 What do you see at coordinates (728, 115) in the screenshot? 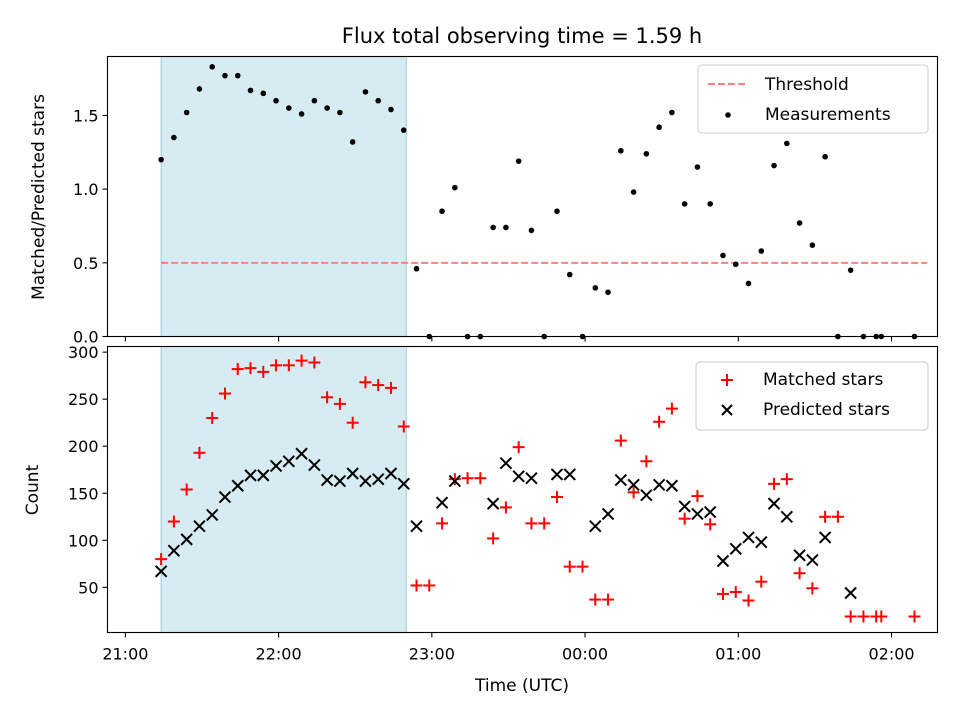
I see `legend-measurements-swatch` at bounding box center [728, 115].